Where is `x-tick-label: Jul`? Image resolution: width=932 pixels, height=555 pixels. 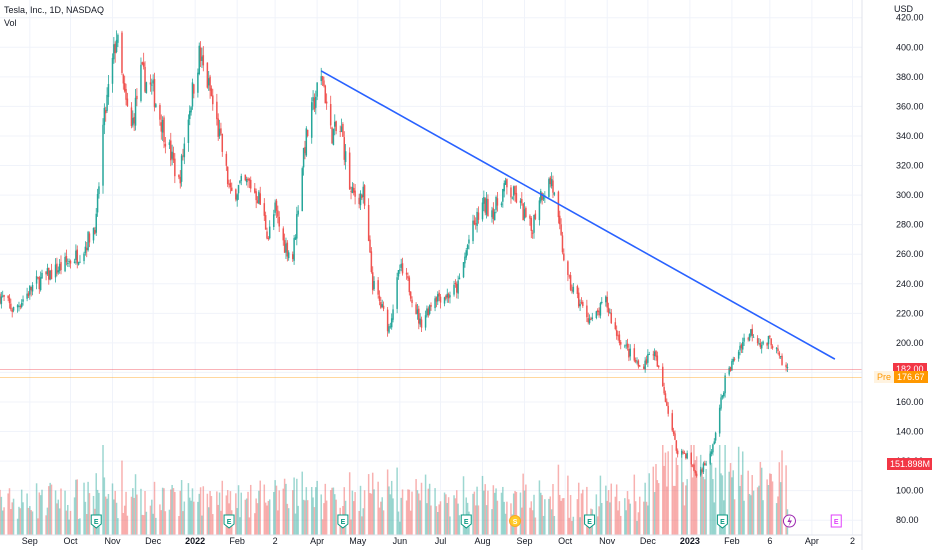 x-tick-label: Jul is located at coordinates (441, 541).